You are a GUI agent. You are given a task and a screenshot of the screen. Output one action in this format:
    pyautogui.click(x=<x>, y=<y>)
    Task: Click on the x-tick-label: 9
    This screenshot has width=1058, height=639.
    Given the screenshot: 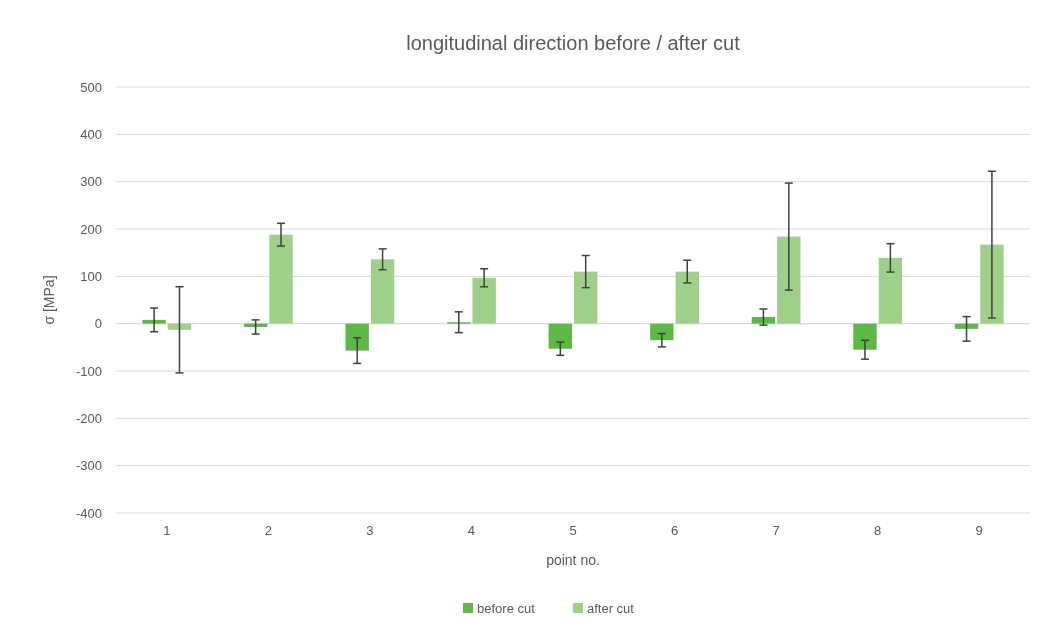 What is the action you would take?
    pyautogui.click(x=979, y=530)
    